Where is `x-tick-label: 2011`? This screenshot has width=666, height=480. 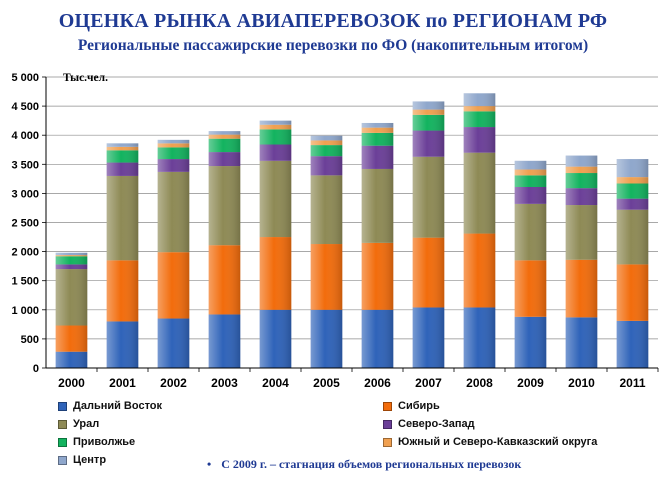
x-tick-label: 2011 is located at coordinates (632, 383).